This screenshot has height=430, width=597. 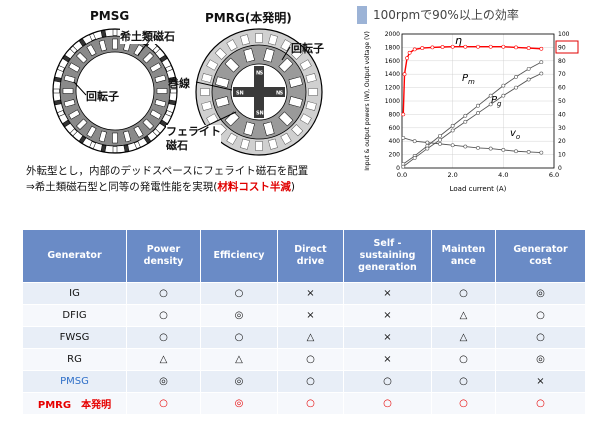 I want to click on series-line-pm, so click(x=472, y=113).